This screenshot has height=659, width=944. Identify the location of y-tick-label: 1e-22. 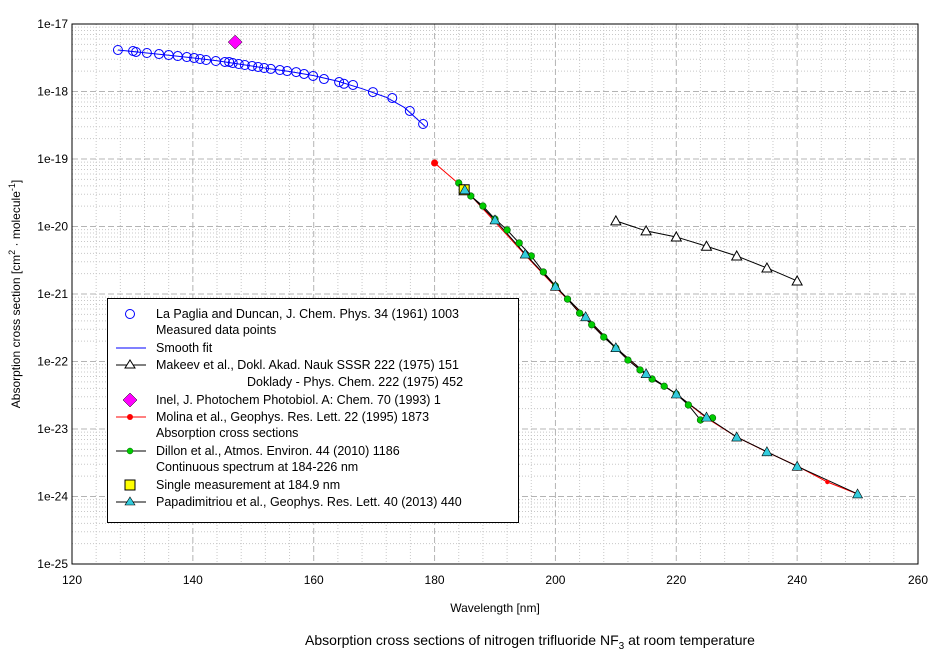
(52, 362).